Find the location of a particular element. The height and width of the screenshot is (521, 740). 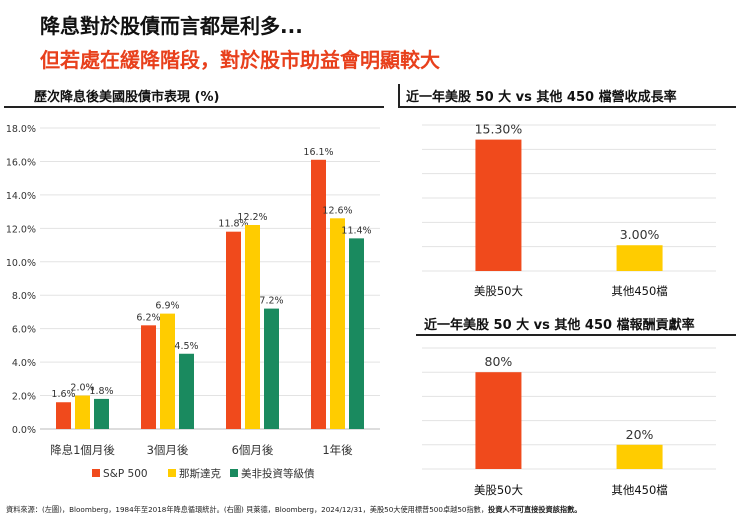

contribution-chart-bar-top50 is located at coordinates (498, 420).